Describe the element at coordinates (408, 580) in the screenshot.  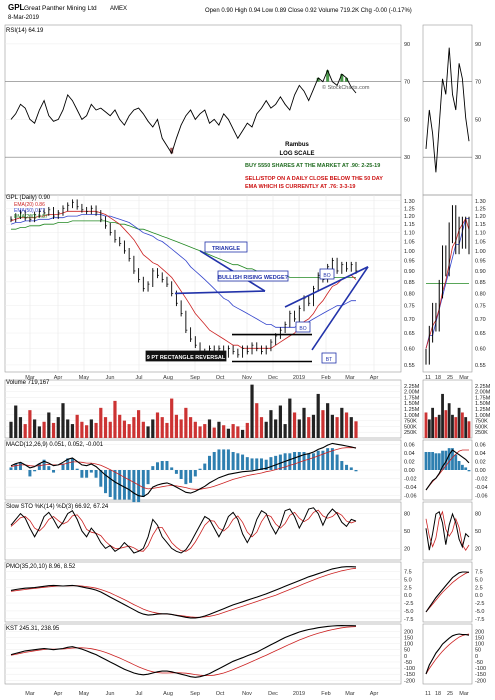
I see `pmo-y-tick: 5.0` at that location.